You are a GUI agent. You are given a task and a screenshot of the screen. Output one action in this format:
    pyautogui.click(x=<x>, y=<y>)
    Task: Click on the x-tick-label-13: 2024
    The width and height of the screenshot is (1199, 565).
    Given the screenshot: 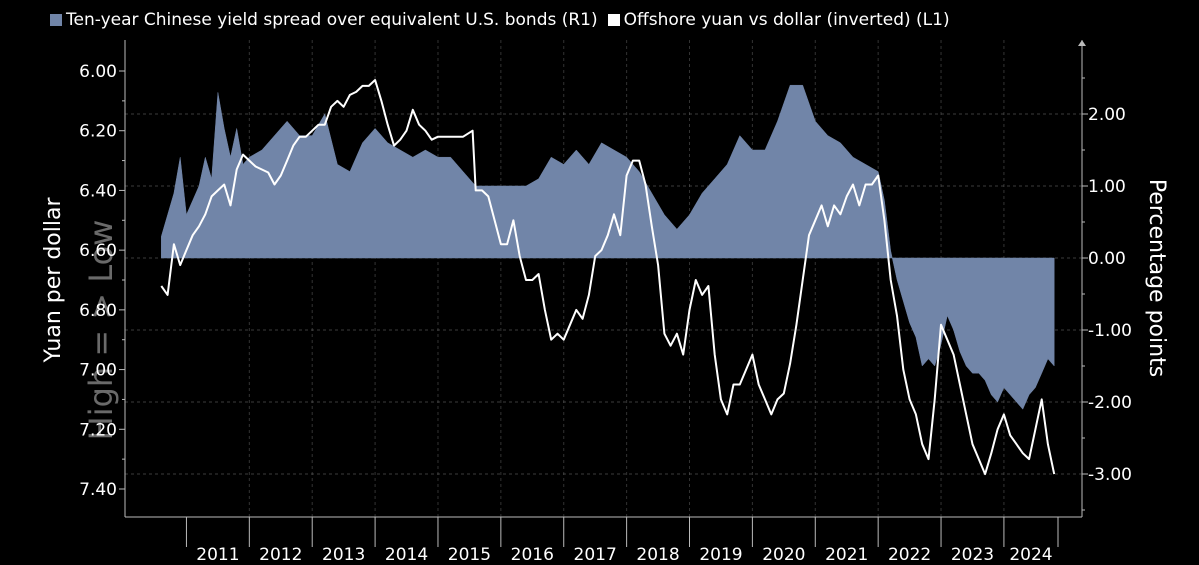 What is the action you would take?
    pyautogui.click(x=1030, y=555)
    